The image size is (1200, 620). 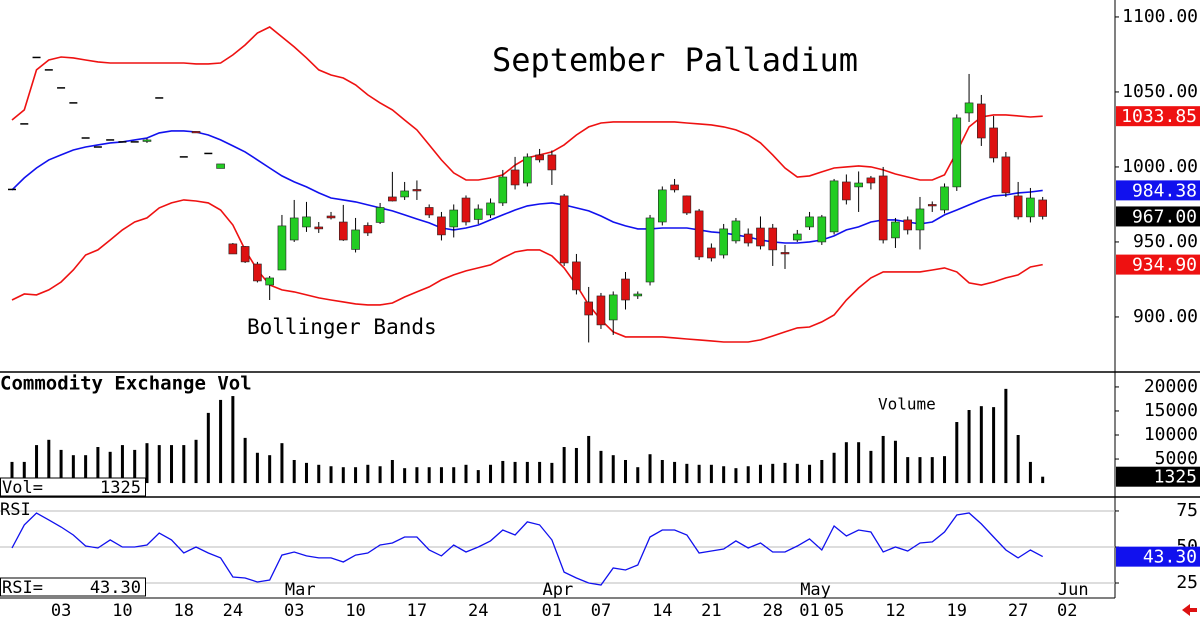 I want to click on y-tick-label: 1000.00, so click(x=1160, y=166).